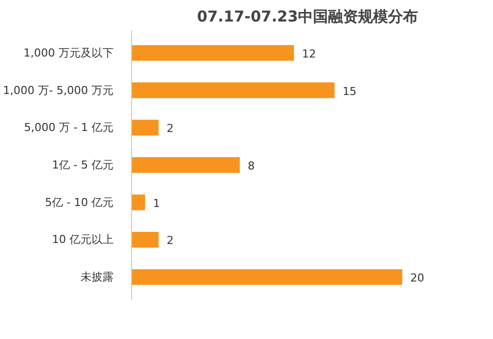  Describe the element at coordinates (69, 127) in the screenshot. I see `y-tick-label: 5,000 万 - 1 亿元` at that location.